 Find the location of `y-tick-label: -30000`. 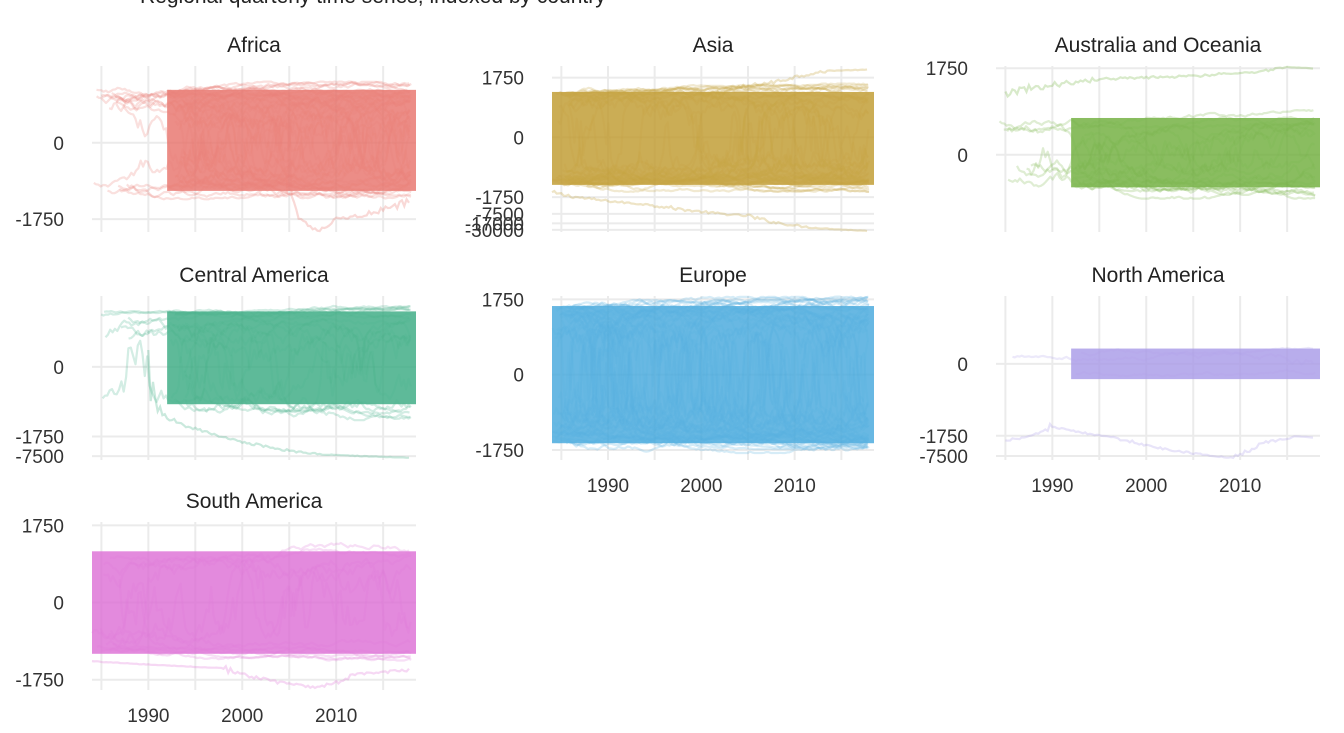

y-tick-label: -30000 is located at coordinates (494, 231).